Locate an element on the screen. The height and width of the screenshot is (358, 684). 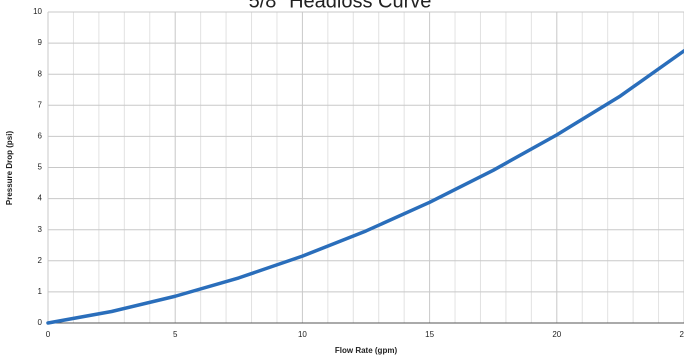
x-tick-label: 10 is located at coordinates (302, 334).